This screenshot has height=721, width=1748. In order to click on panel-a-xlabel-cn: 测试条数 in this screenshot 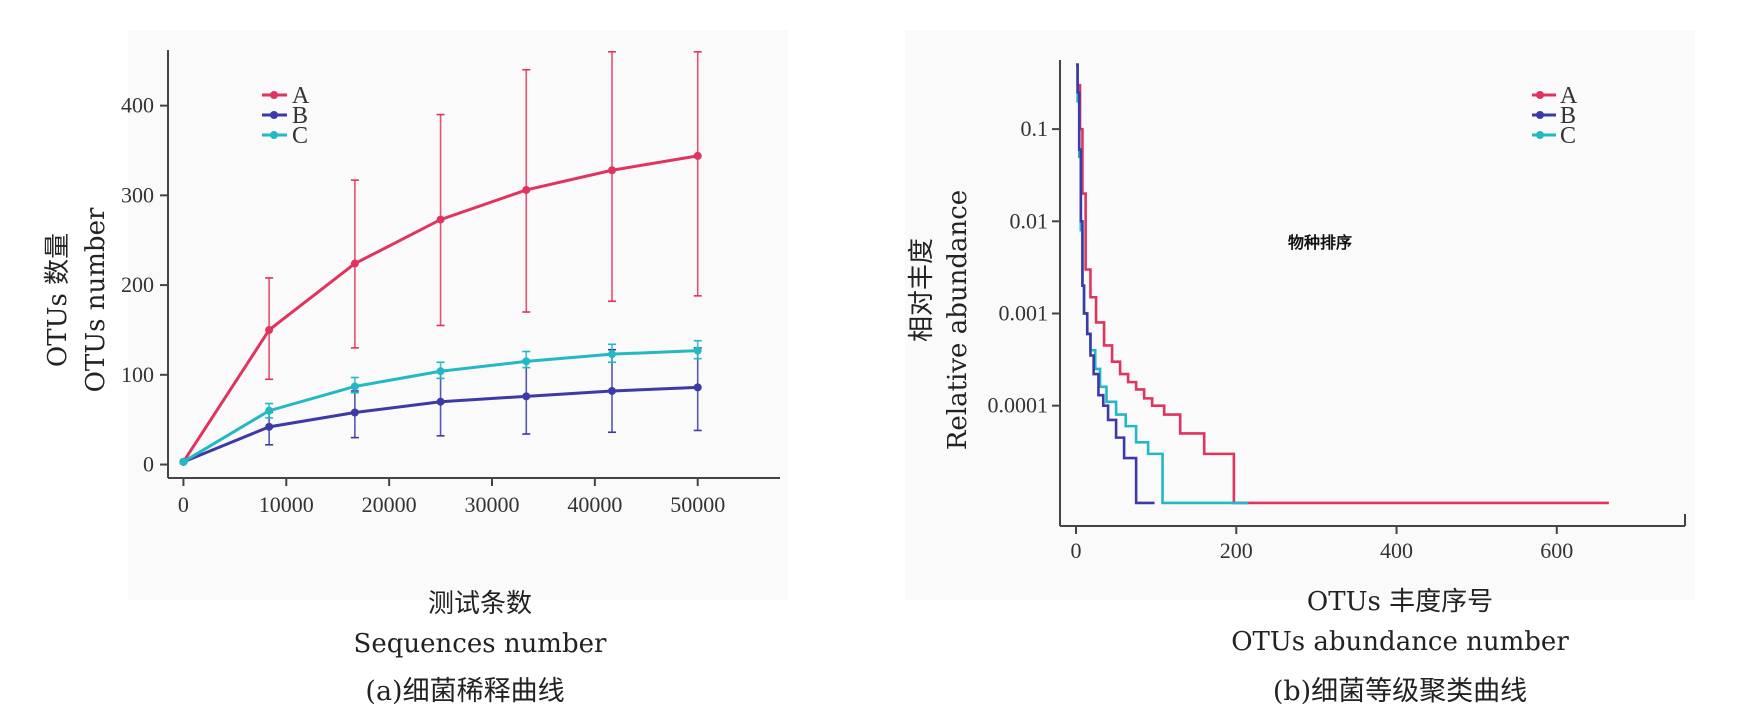, I will do `click(480, 604)`.